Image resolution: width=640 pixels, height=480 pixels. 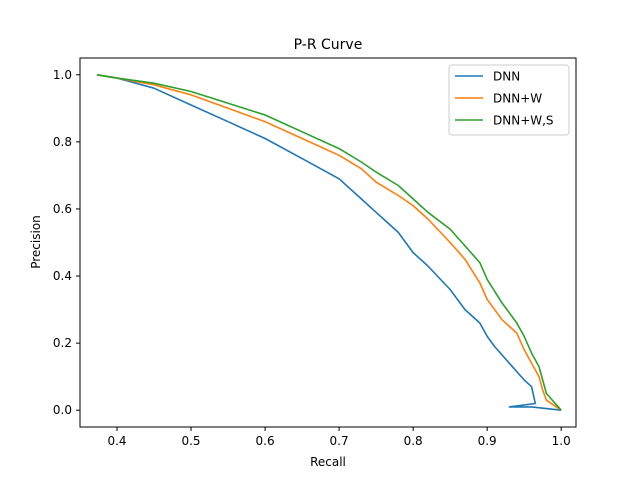 I want to click on x-tick-label: 0.9, so click(x=487, y=441).